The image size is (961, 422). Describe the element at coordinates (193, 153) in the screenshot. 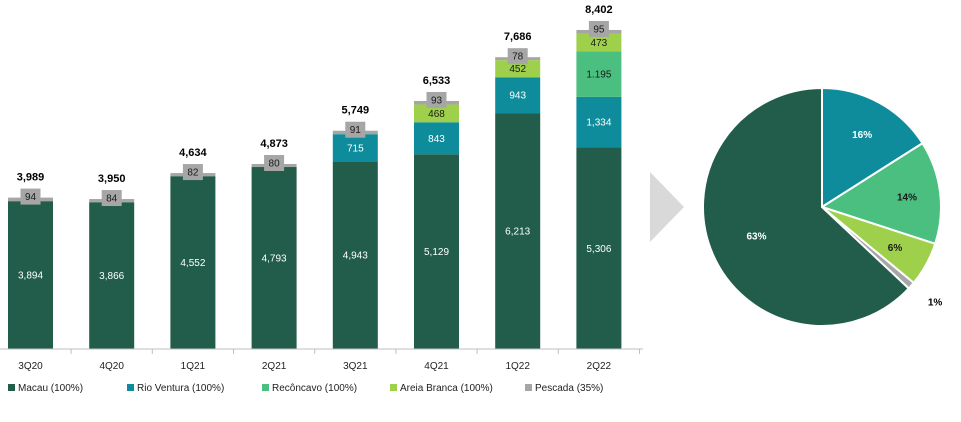

I see `total-label: 4,634` at that location.